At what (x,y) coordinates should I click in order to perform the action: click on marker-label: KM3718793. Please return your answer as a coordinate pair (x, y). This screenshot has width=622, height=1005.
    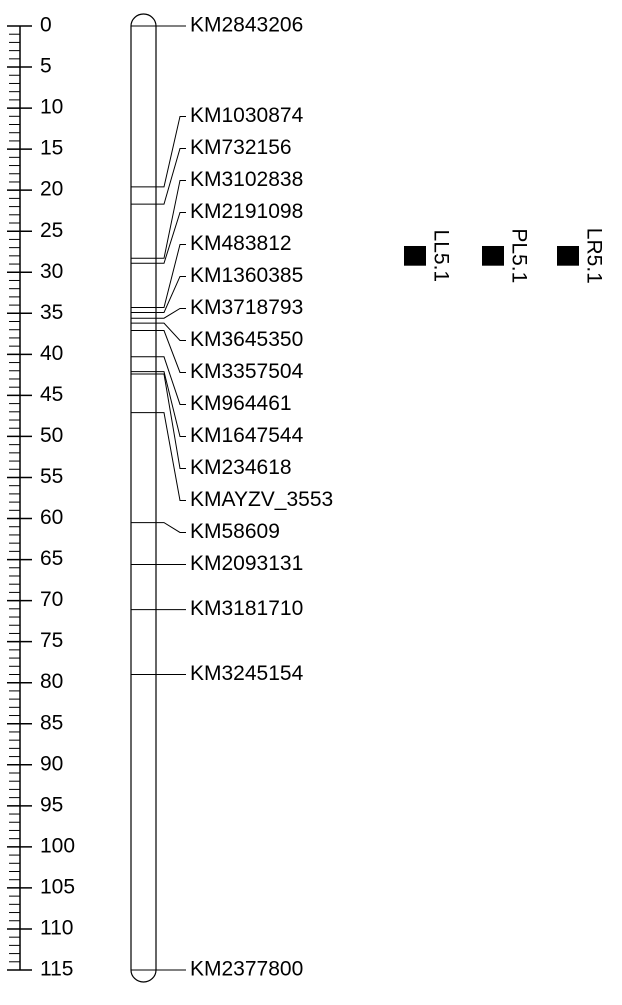
    Looking at the image, I should click on (246, 307).